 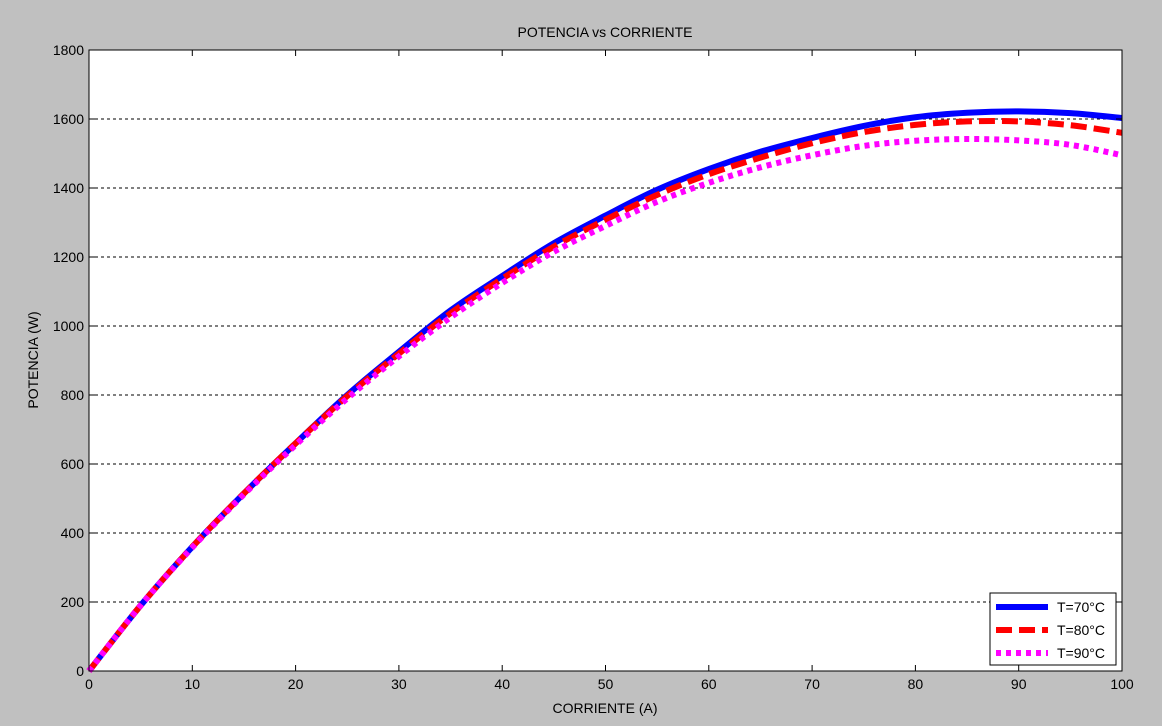 What do you see at coordinates (709, 684) in the screenshot?
I see `x-tick-label: 60` at bounding box center [709, 684].